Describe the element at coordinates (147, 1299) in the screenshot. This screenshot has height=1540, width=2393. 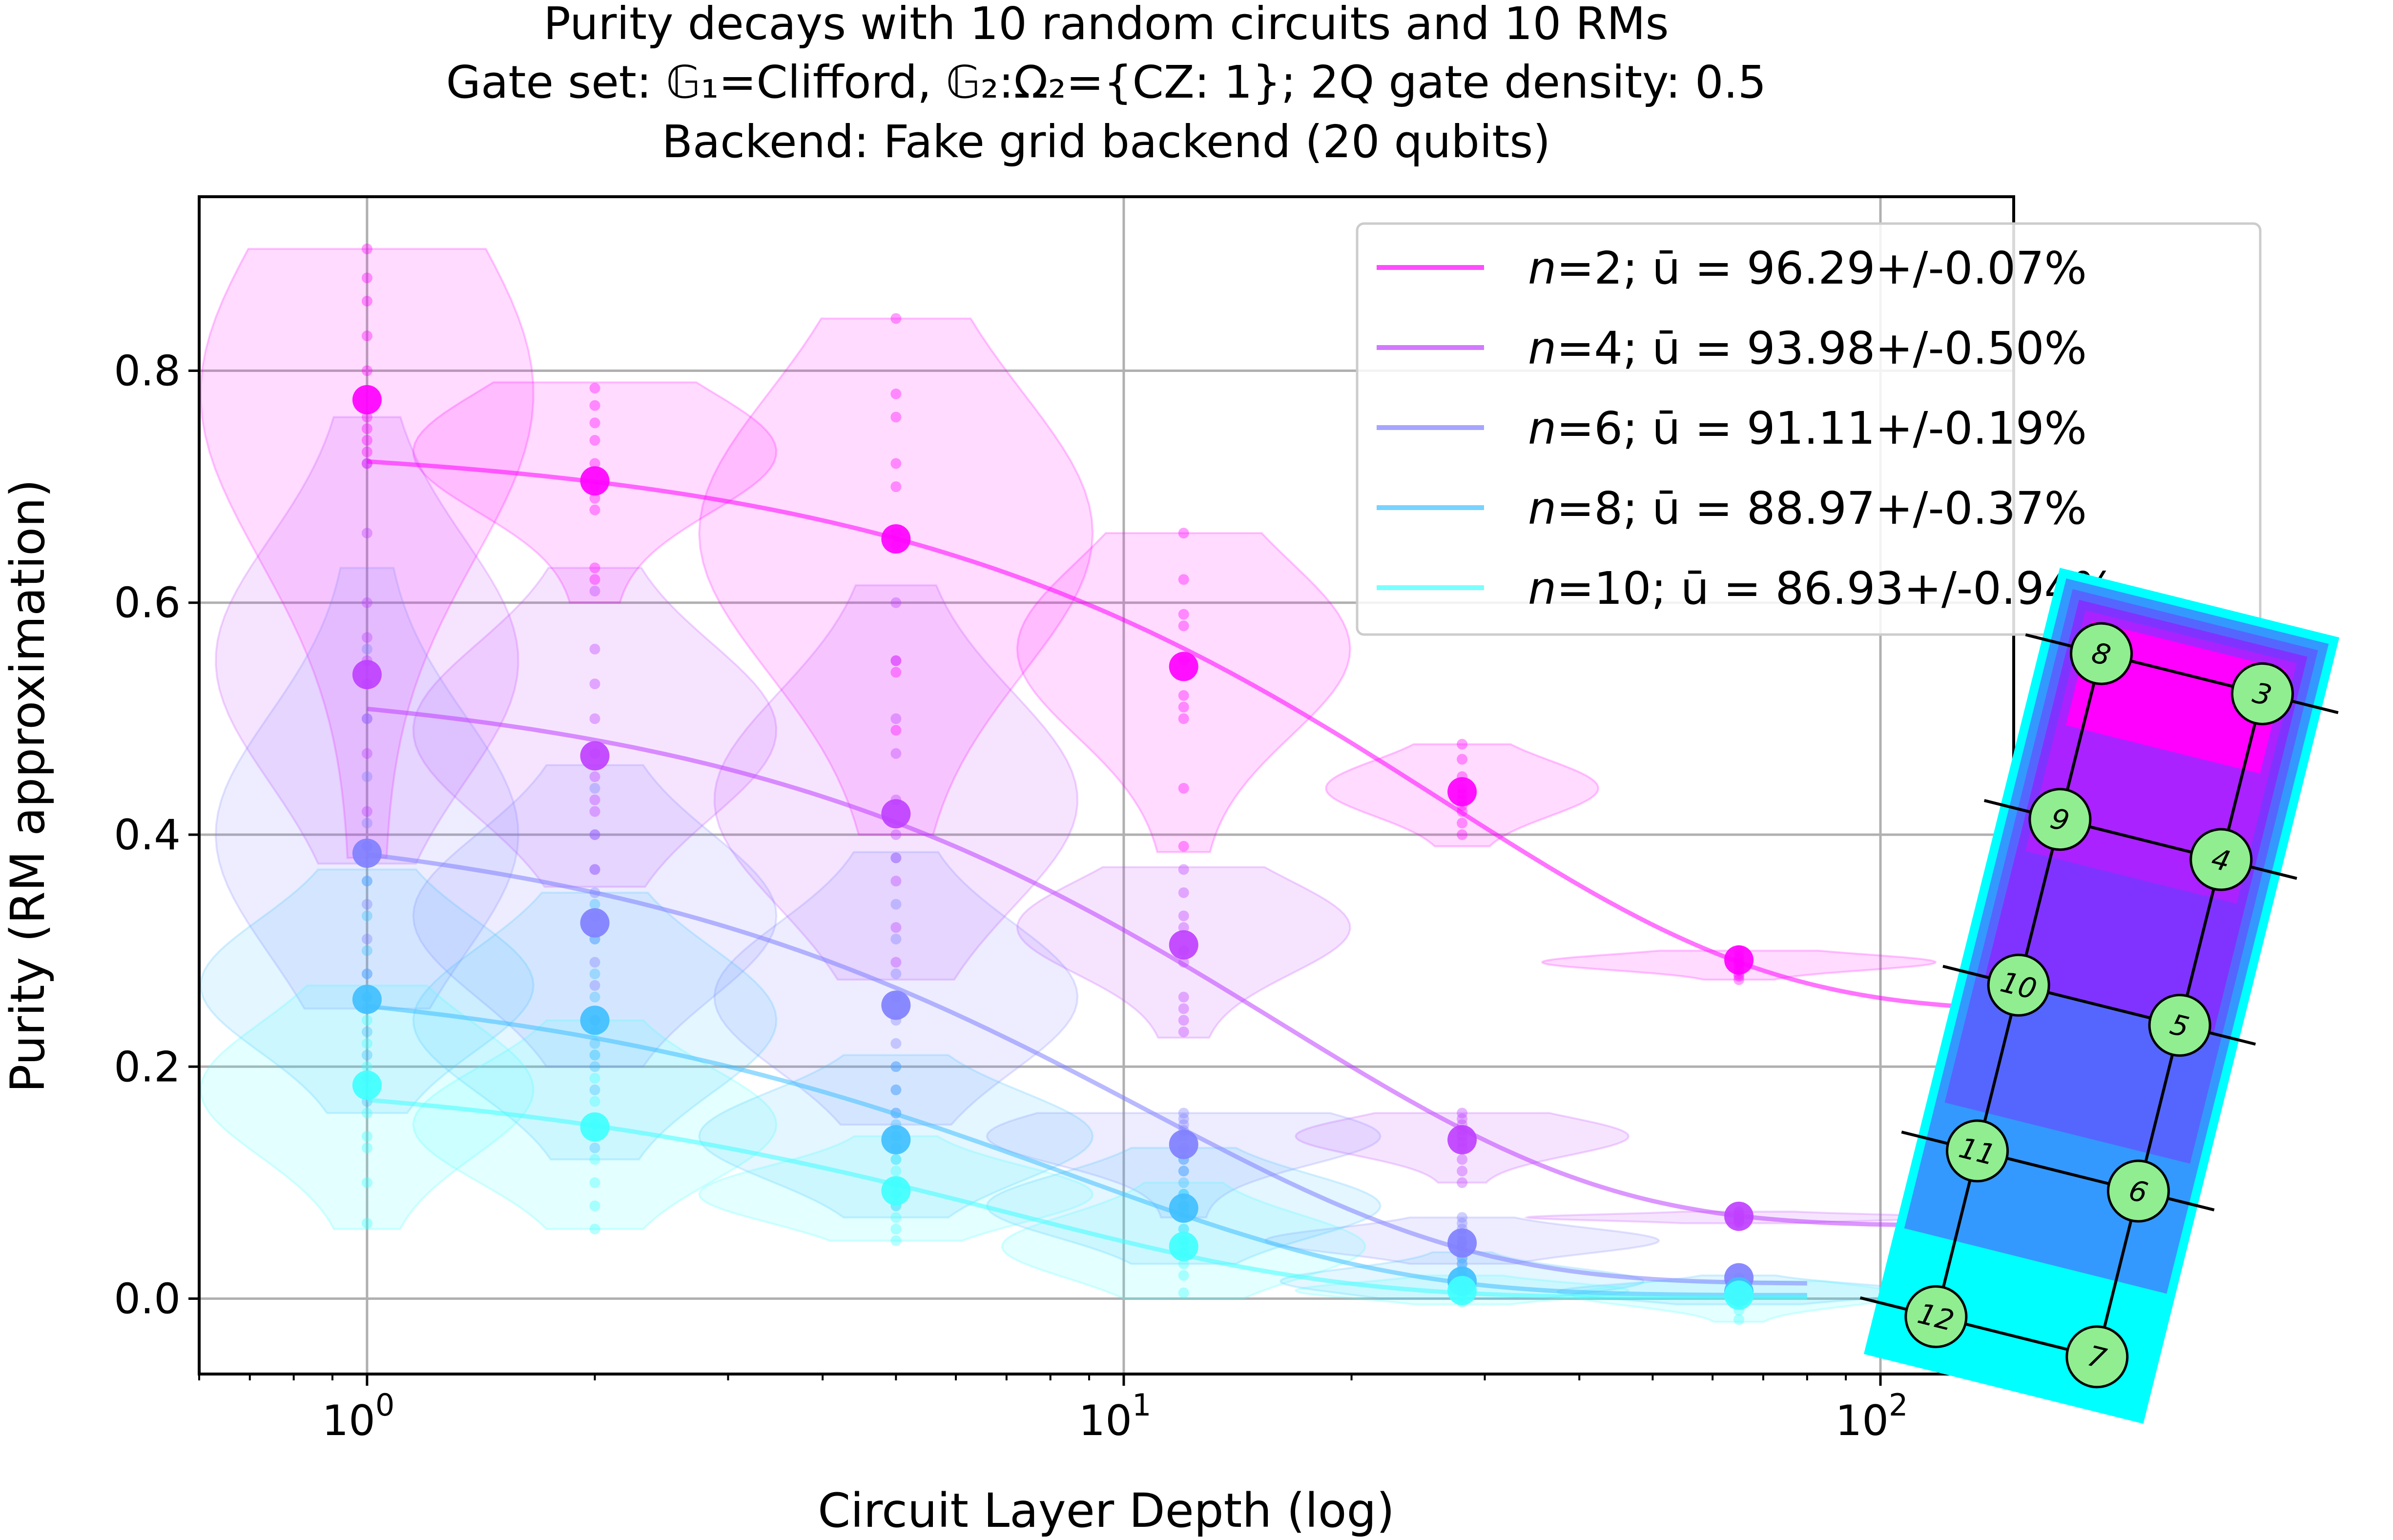
I see `y-tick-label: 0.0` at that location.